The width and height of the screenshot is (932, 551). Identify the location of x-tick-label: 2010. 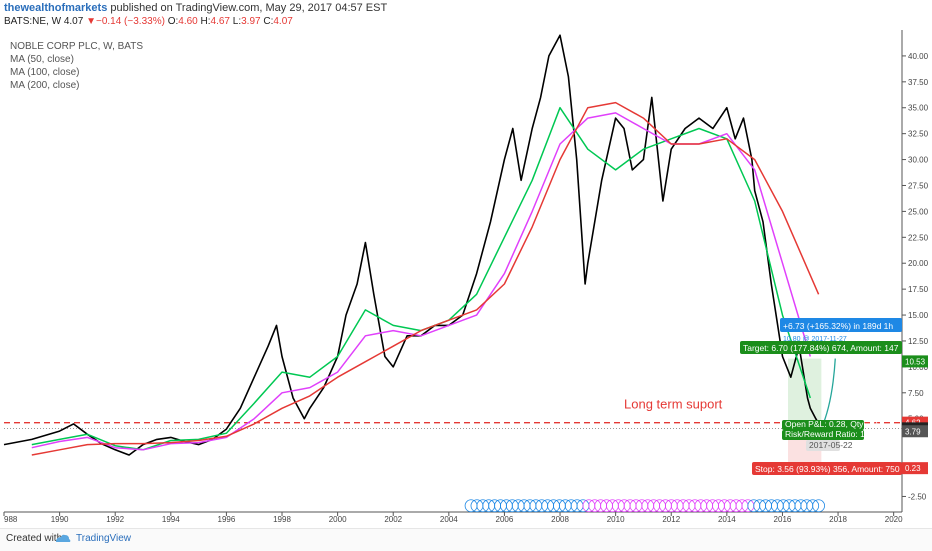
(616, 519).